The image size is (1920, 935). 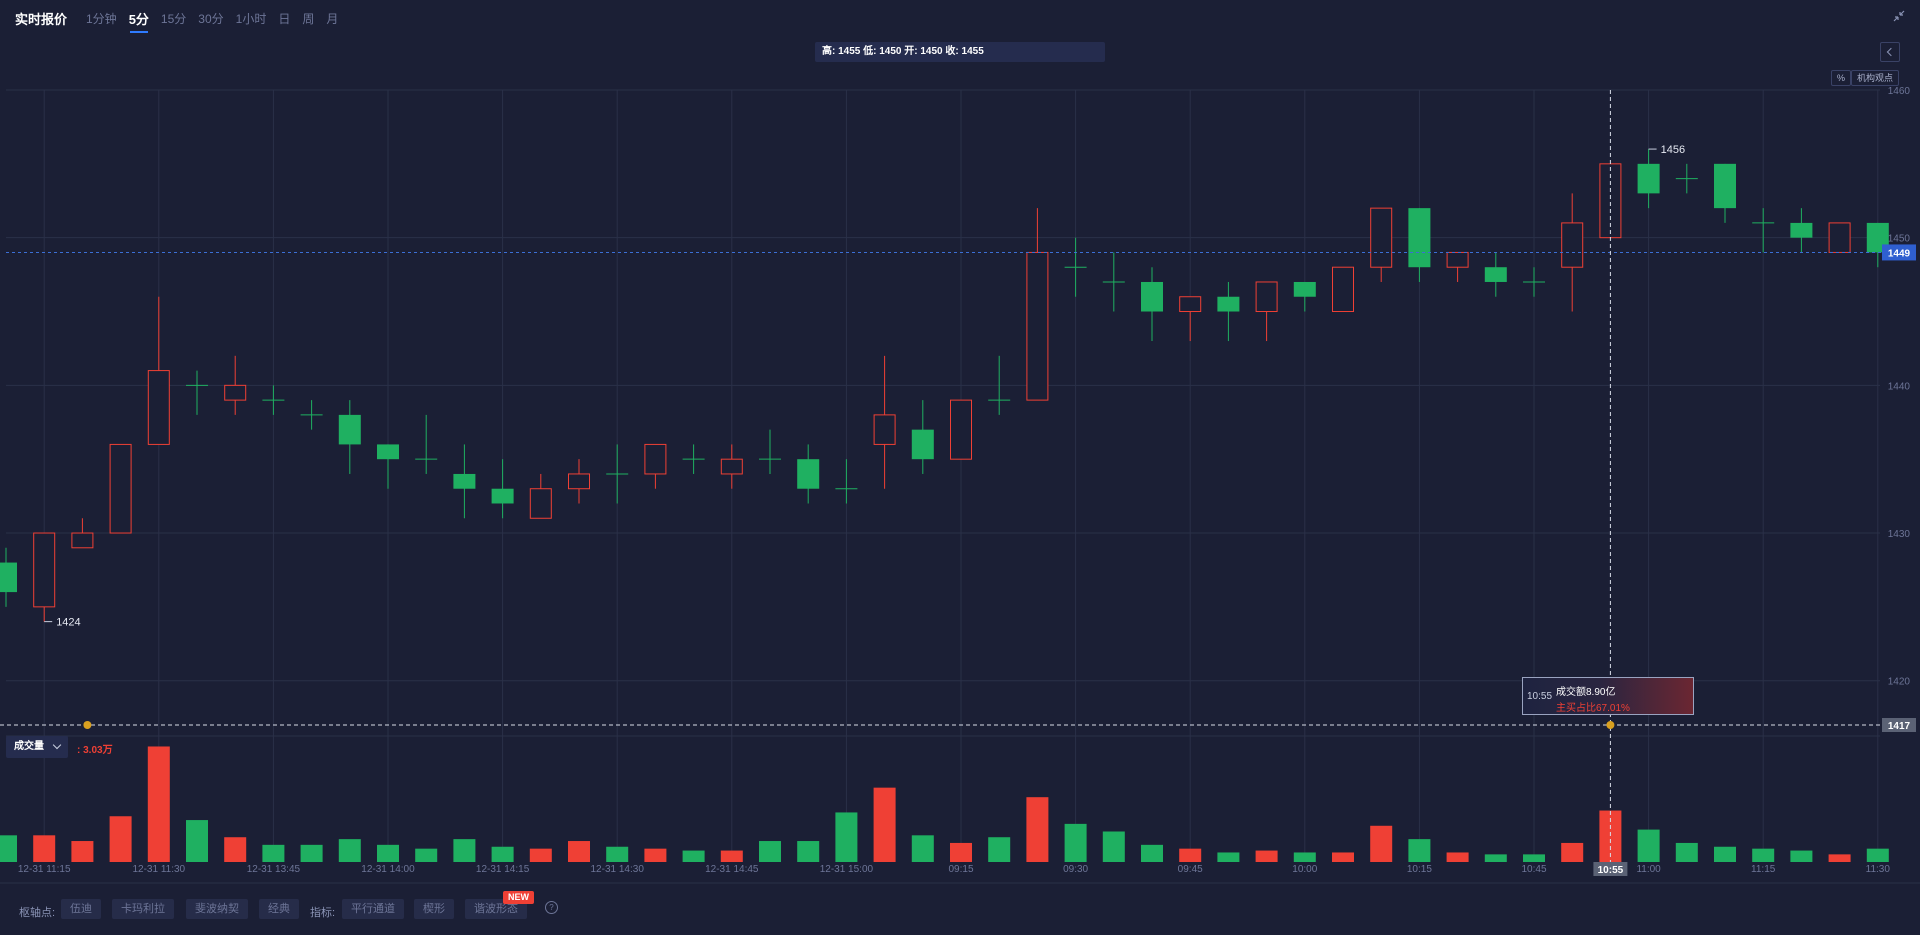 What do you see at coordinates (57, 745) in the screenshot?
I see `chevron-down-icon` at bounding box center [57, 745].